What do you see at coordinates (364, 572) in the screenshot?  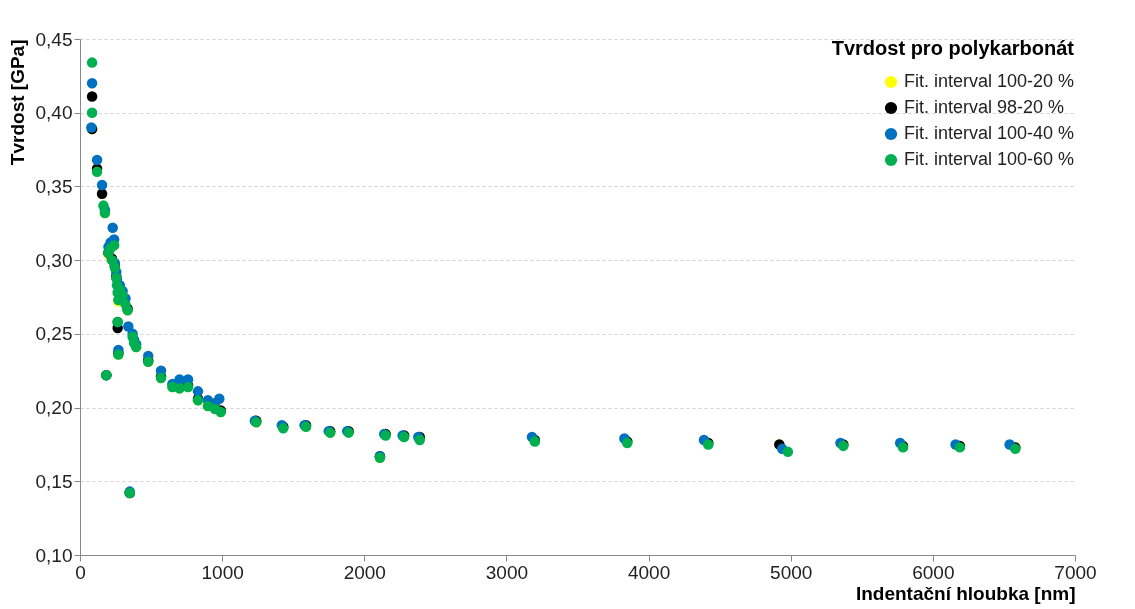 I see `x-tick-label: 2000` at bounding box center [364, 572].